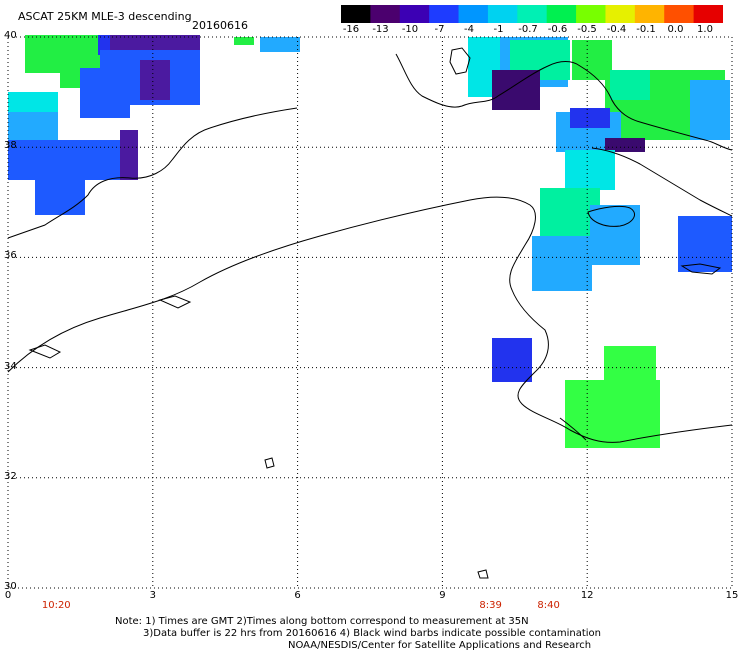 The image size is (740, 651). I want to click on colorbar, so click(532, 14).